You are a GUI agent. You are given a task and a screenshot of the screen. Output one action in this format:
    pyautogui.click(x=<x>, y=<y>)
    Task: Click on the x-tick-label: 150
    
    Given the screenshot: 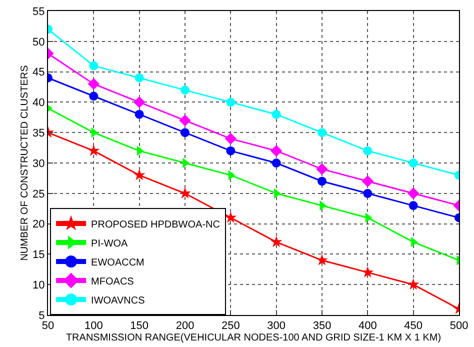 What is the action you would take?
    pyautogui.click(x=139, y=326)
    